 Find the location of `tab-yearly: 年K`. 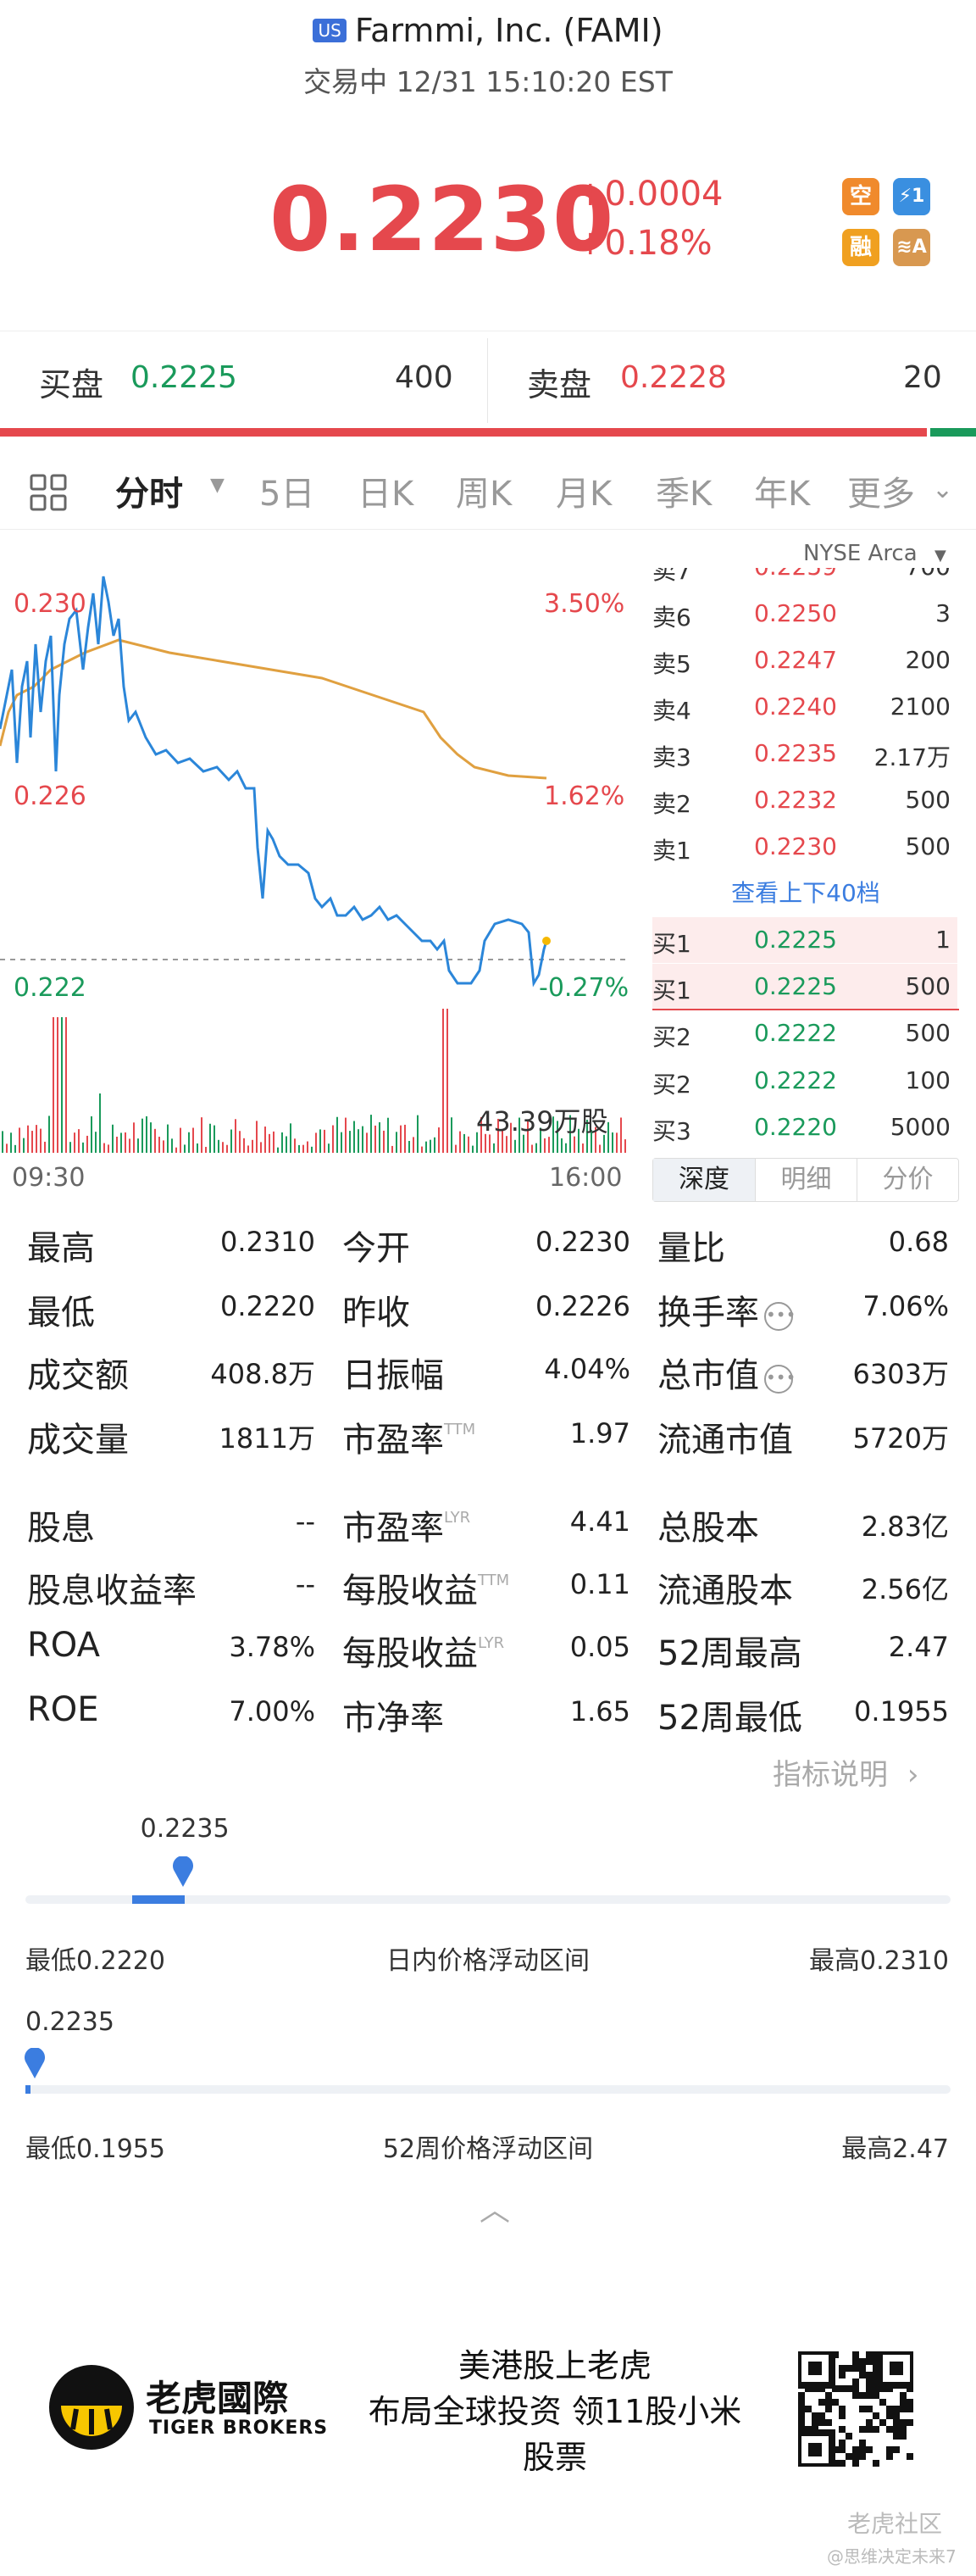

tab-yearly: 年K is located at coordinates (782, 494).